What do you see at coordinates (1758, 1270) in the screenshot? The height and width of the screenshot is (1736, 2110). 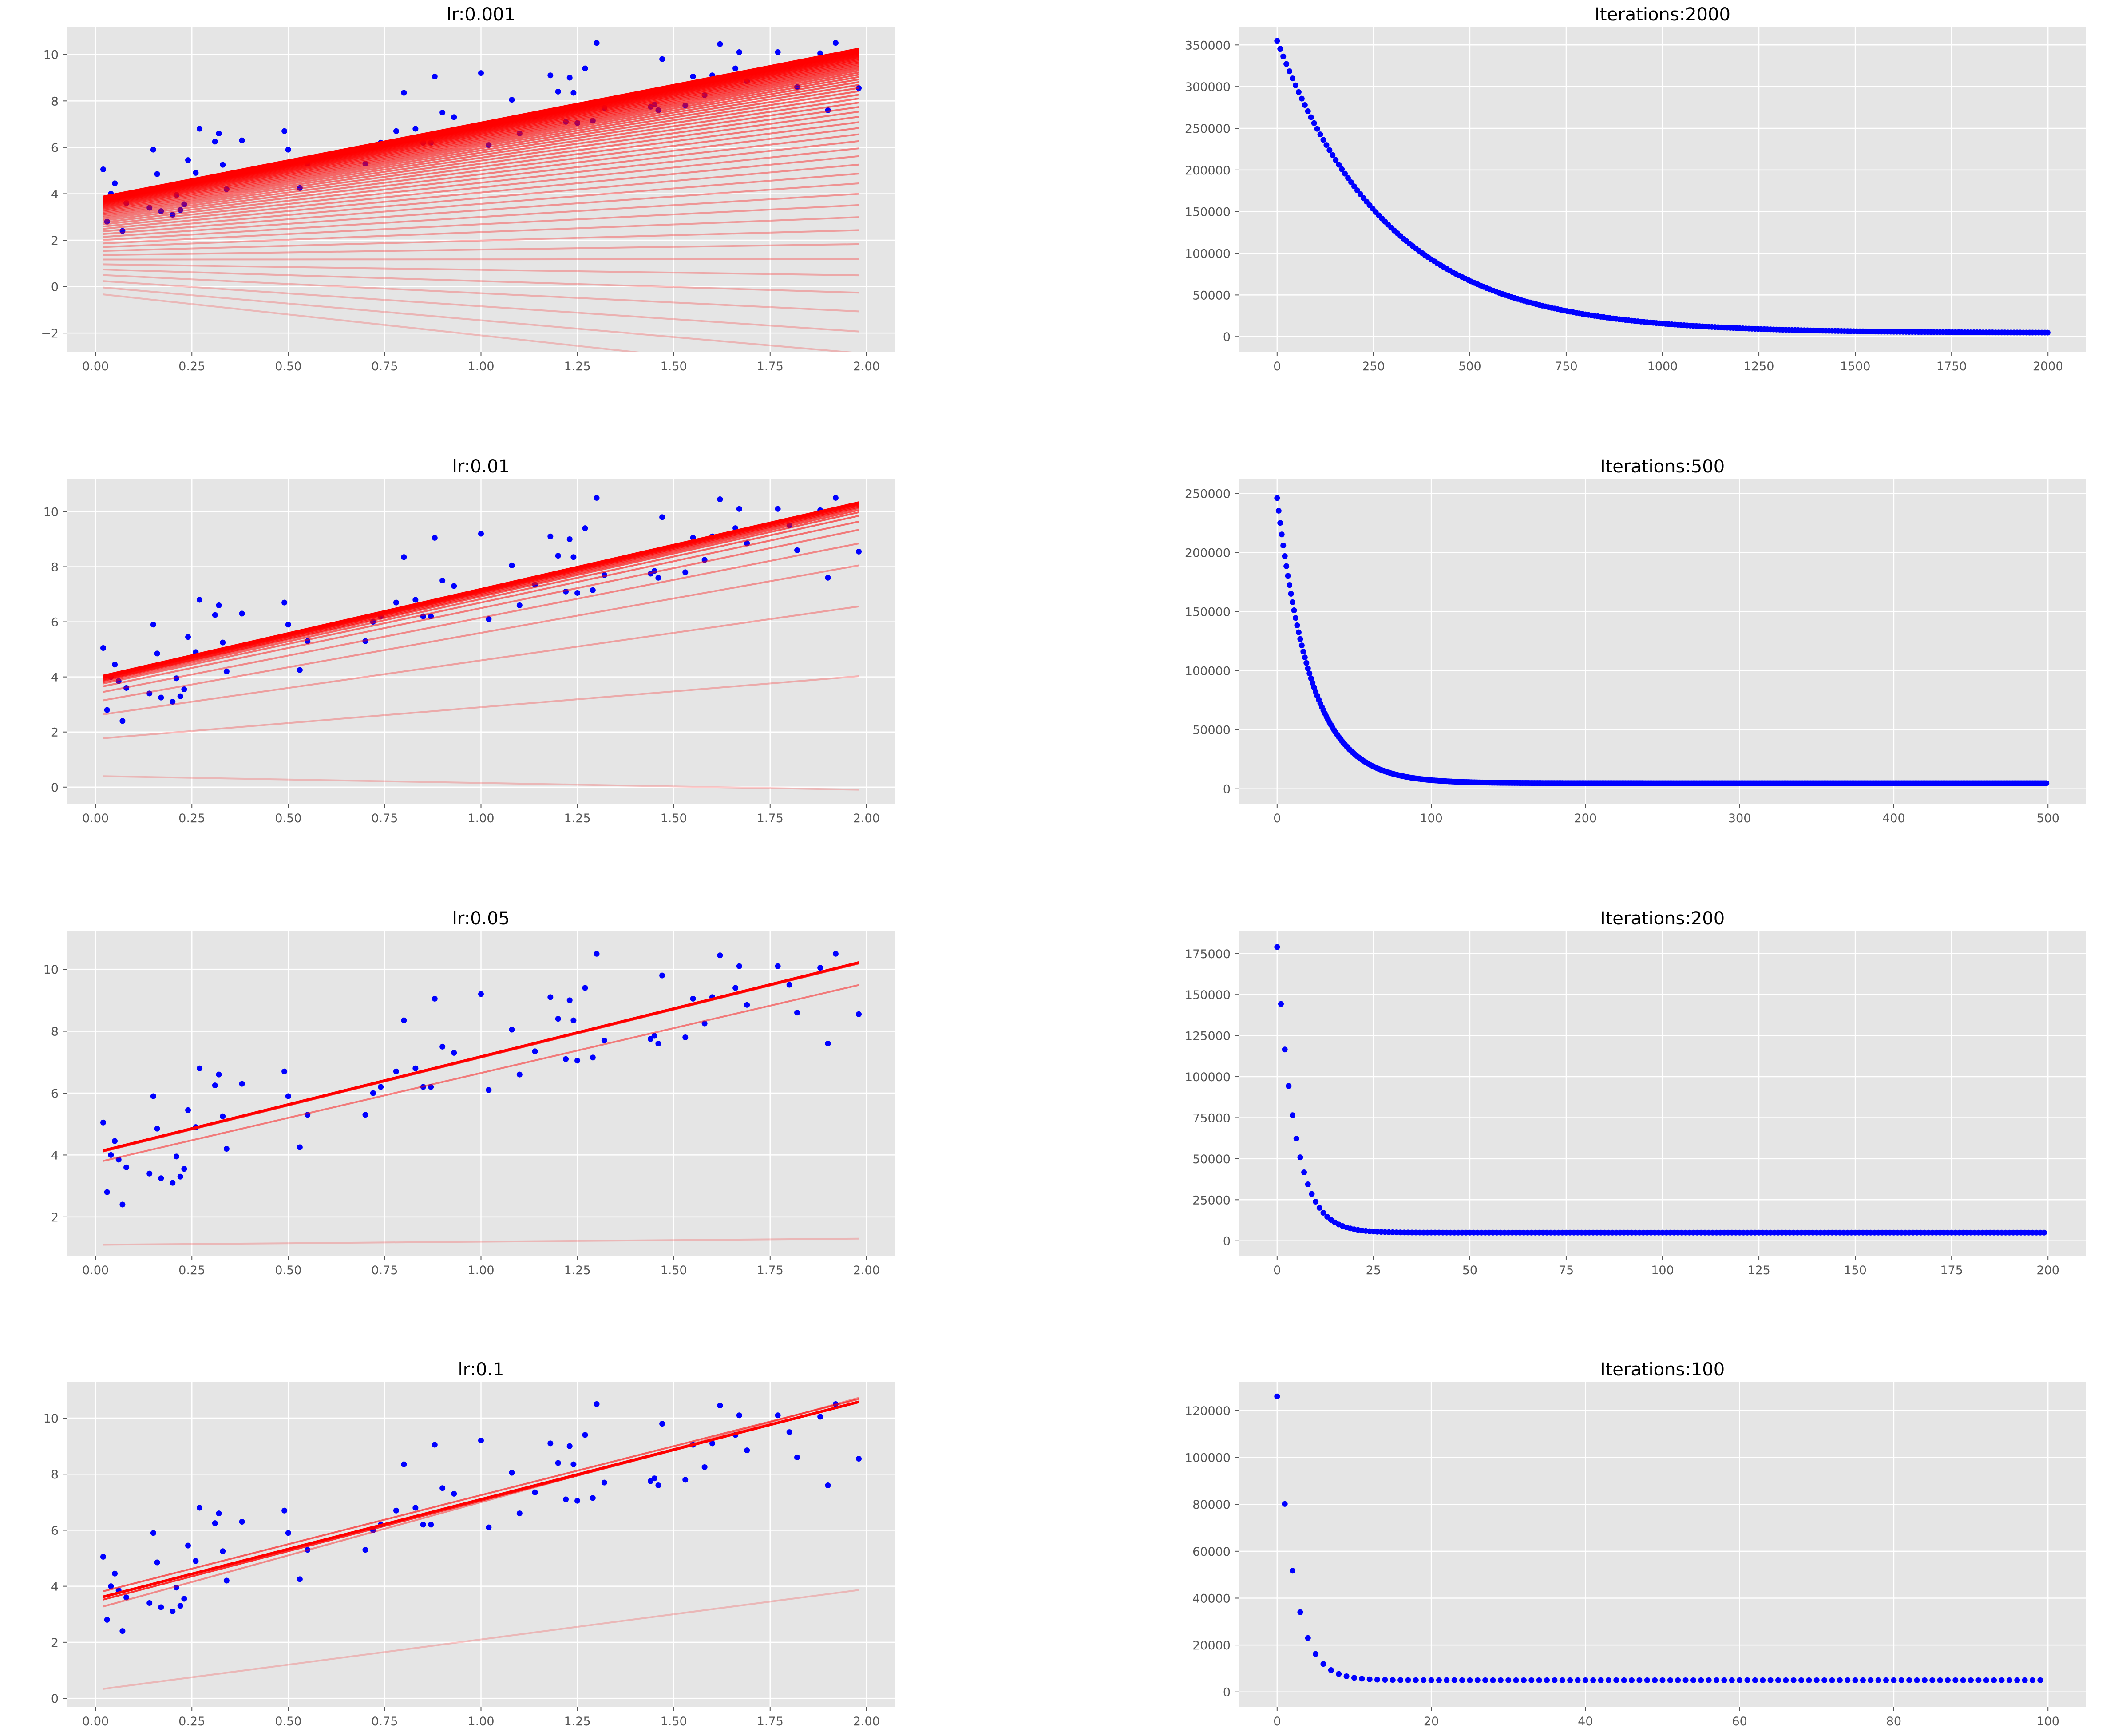 I see `x-tick-label: 125` at bounding box center [1758, 1270].